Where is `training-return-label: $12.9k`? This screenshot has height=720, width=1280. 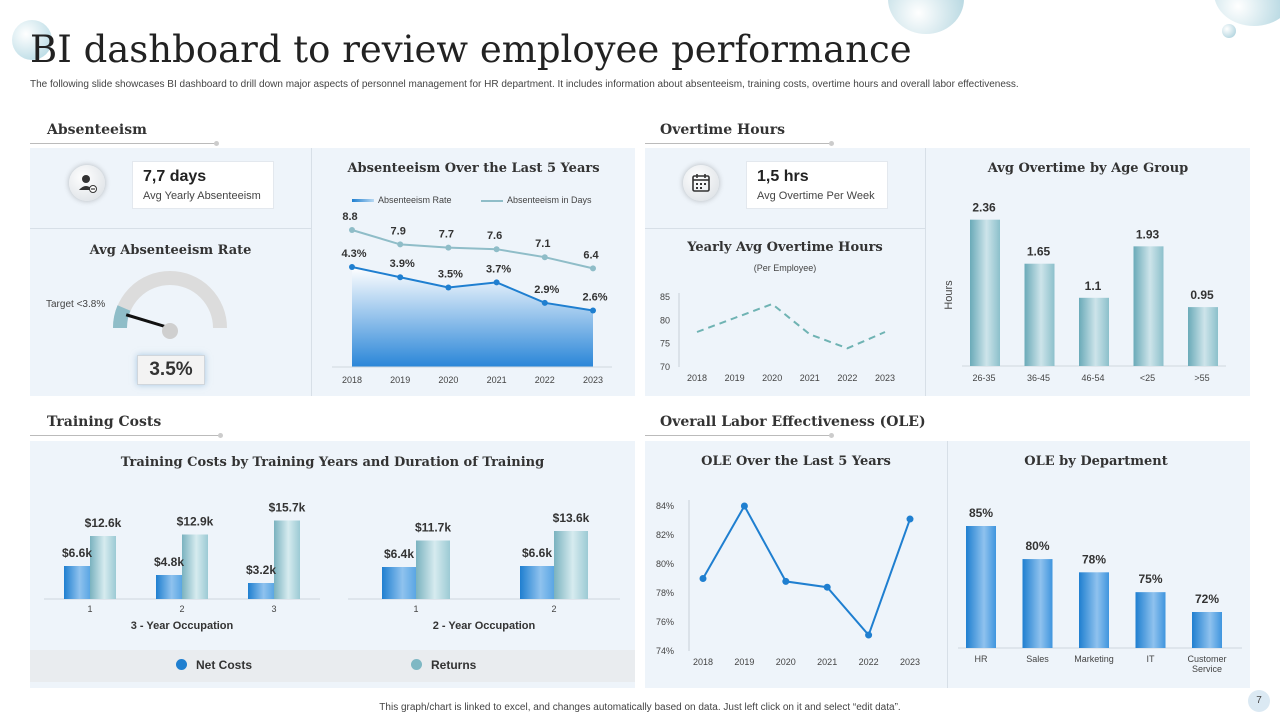
training-return-label: $12.9k is located at coordinates (195, 522).